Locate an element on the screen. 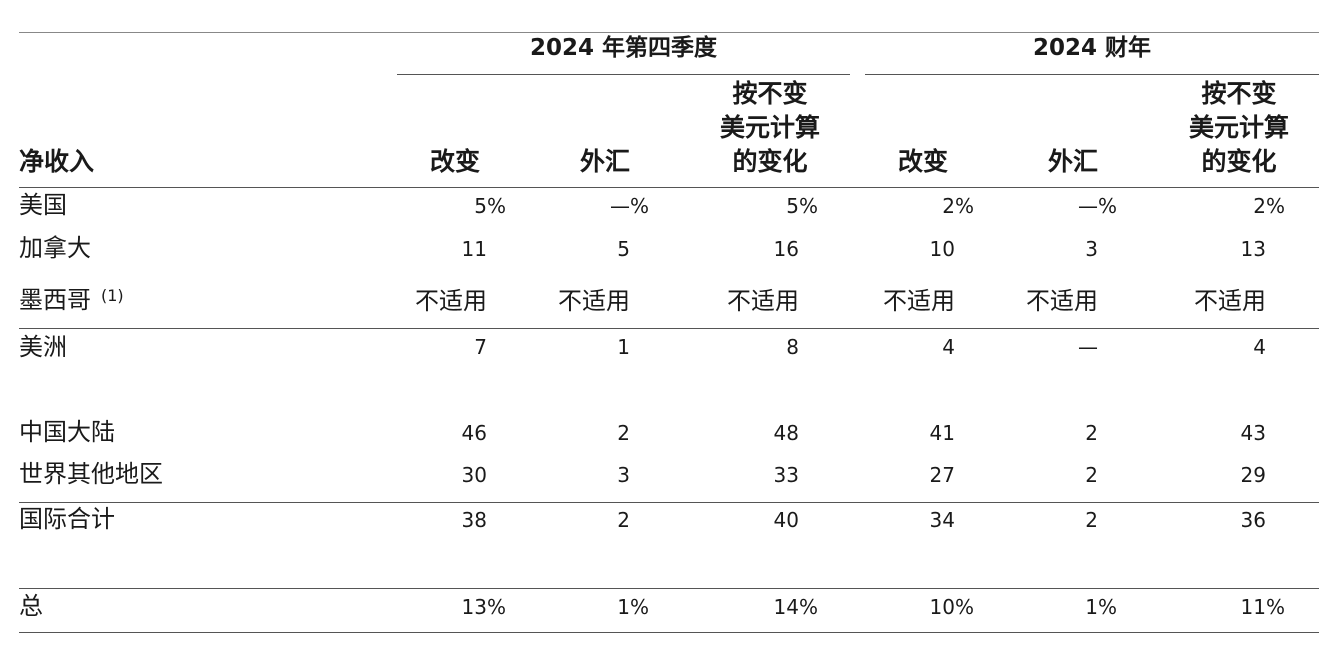  group-header-q4: 2024 年第四季度 is located at coordinates (623, 48).